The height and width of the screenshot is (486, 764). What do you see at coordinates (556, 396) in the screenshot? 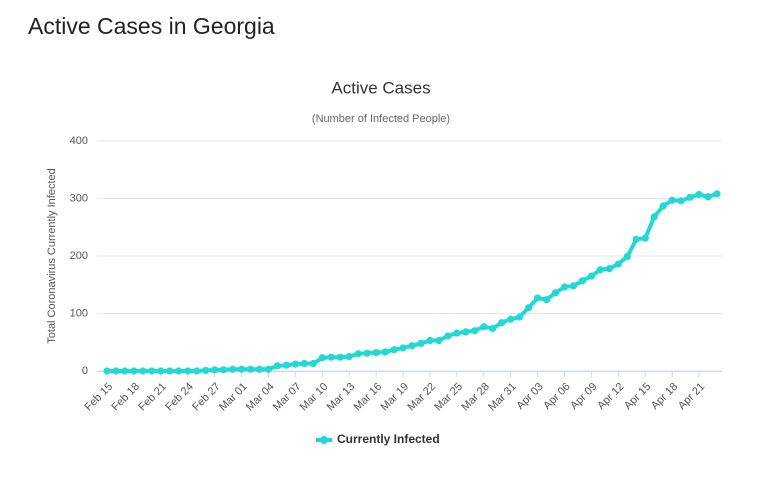
I see `x-tick-label: Apr 06` at bounding box center [556, 396].